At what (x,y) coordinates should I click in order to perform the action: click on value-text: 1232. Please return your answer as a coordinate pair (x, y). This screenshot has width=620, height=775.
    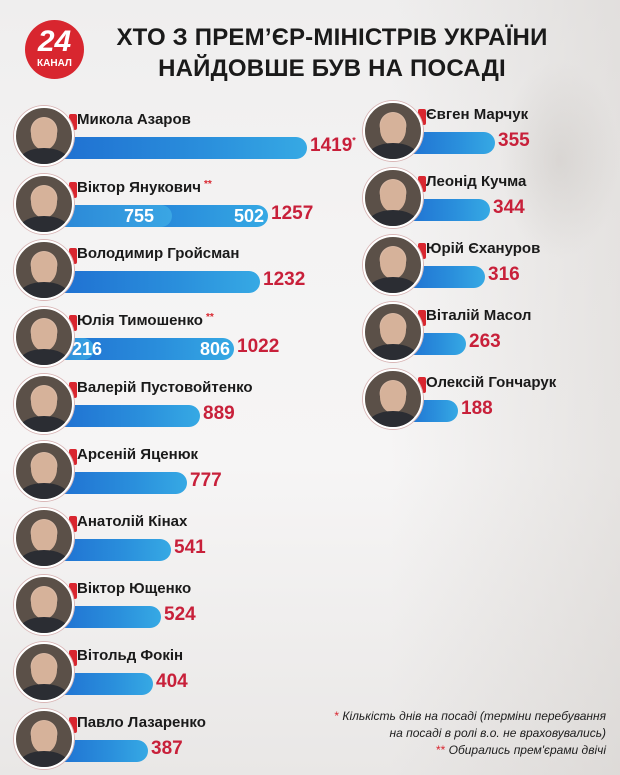
    Looking at the image, I should click on (284, 279).